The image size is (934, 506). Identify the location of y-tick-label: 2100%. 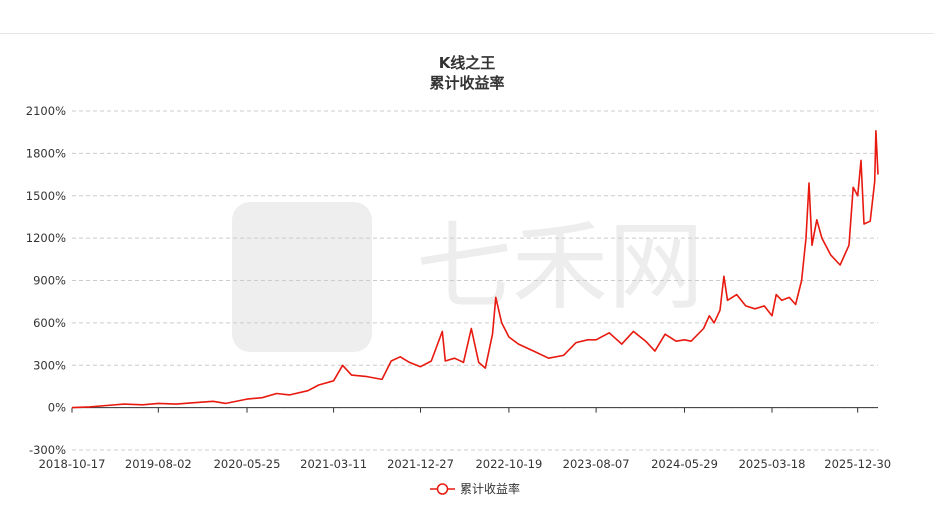
(46, 111).